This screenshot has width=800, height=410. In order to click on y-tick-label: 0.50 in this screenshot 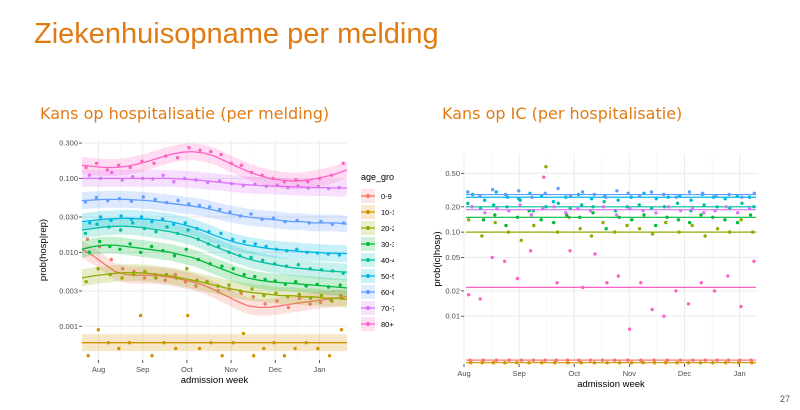, I will do `click(452, 173)`.